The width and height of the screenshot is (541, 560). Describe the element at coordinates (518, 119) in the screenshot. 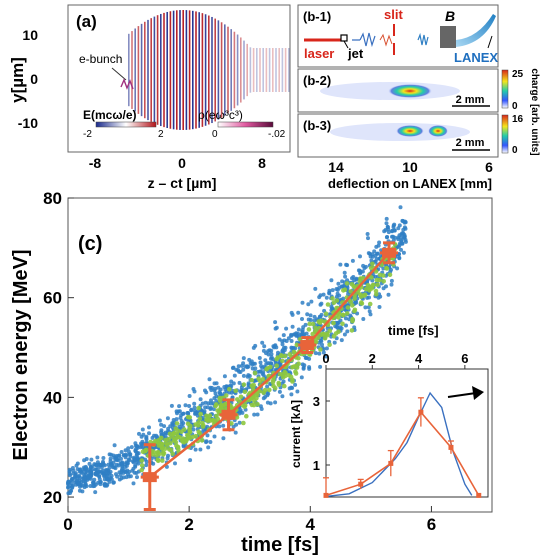

I see `b3-cbar-max: 16` at that location.